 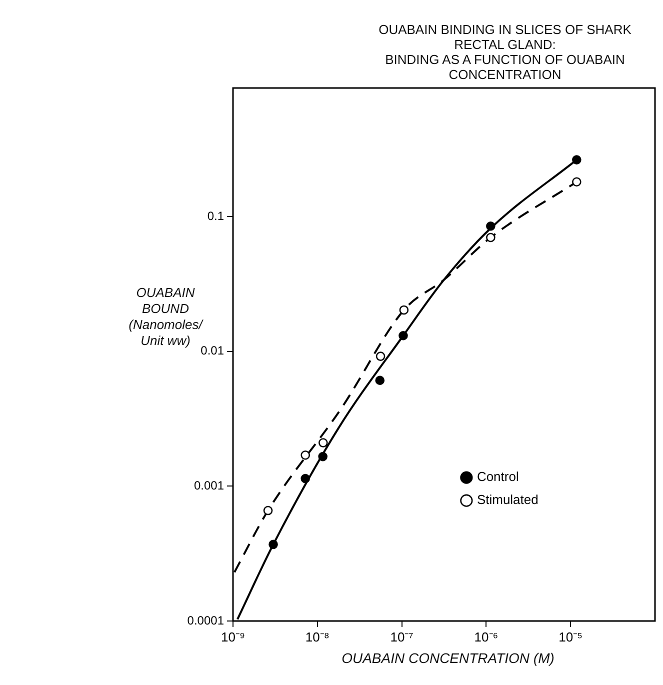 I want to click on y-axis-title: OUABAIN BOUND (Nanomoles/ Unit ww), so click(x=165, y=316).